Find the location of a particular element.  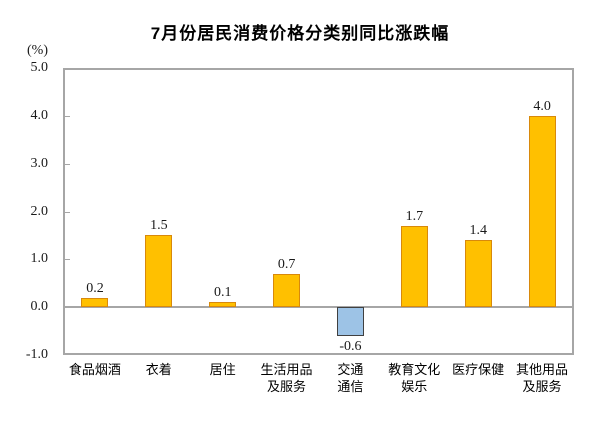

x-category-label: 居住 is located at coordinates (222, 369).